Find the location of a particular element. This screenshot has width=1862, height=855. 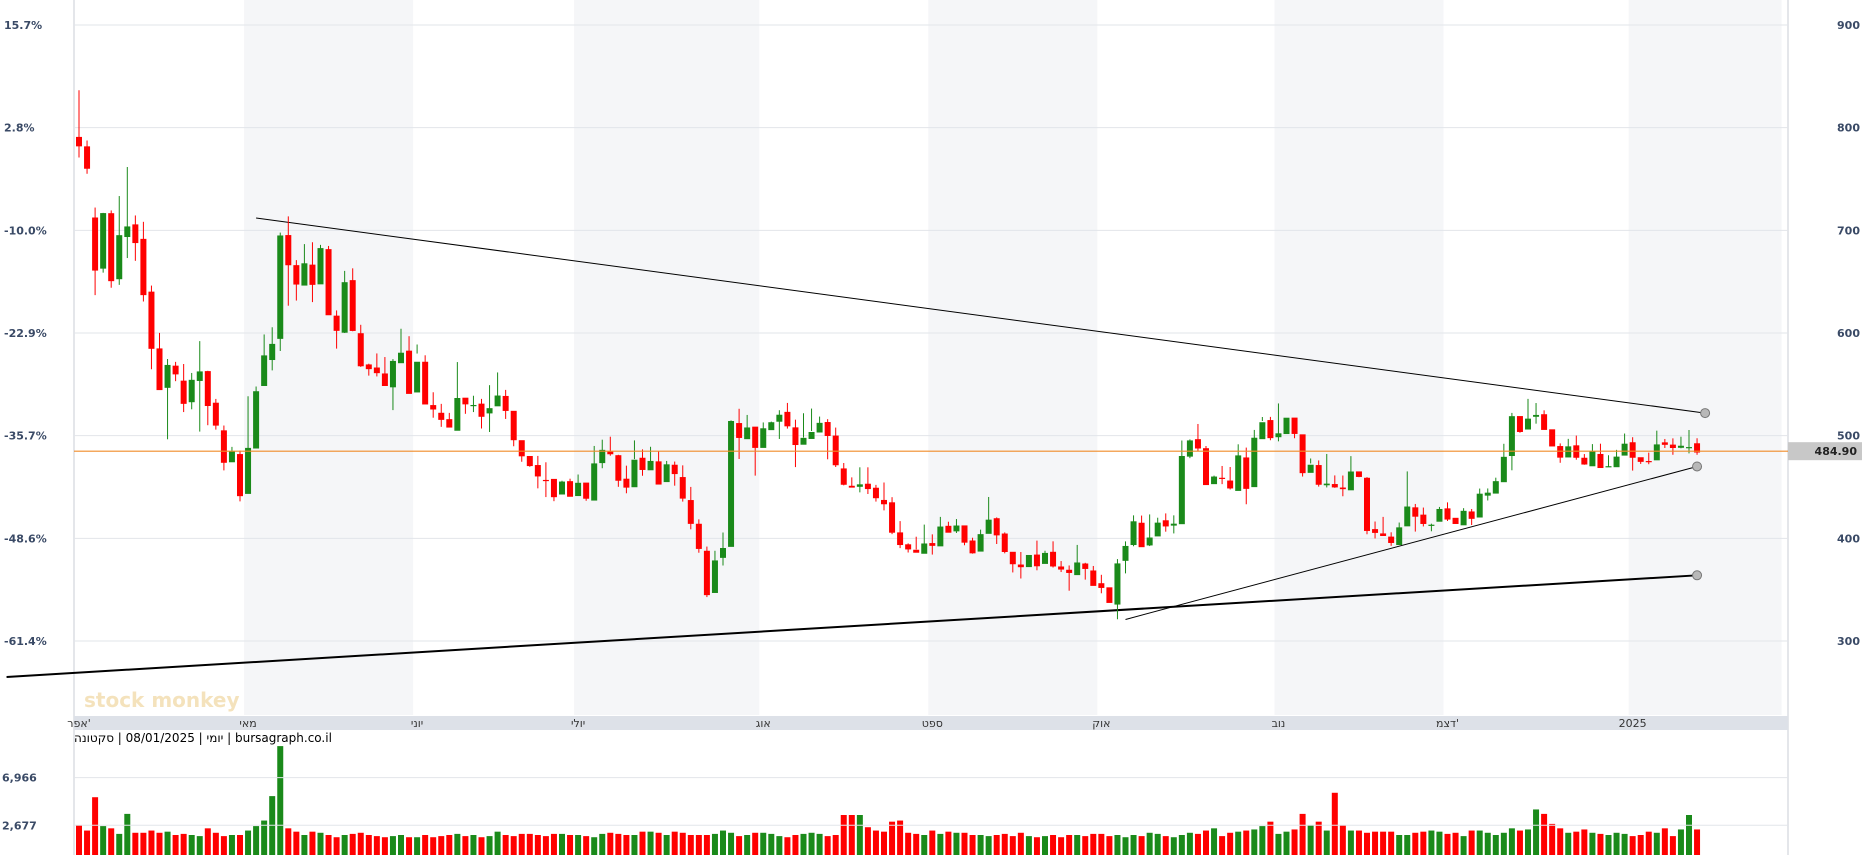

y-tick-label-right: 300 is located at coordinates (1848, 641).